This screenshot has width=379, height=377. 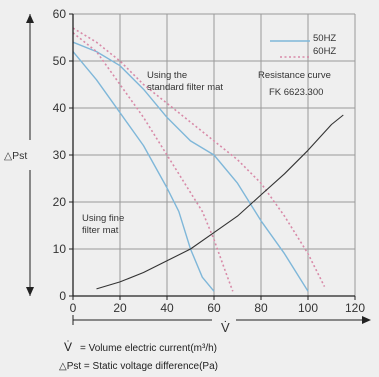 What do you see at coordinates (30, 291) in the screenshot?
I see `y-arrowhead-down` at bounding box center [30, 291].